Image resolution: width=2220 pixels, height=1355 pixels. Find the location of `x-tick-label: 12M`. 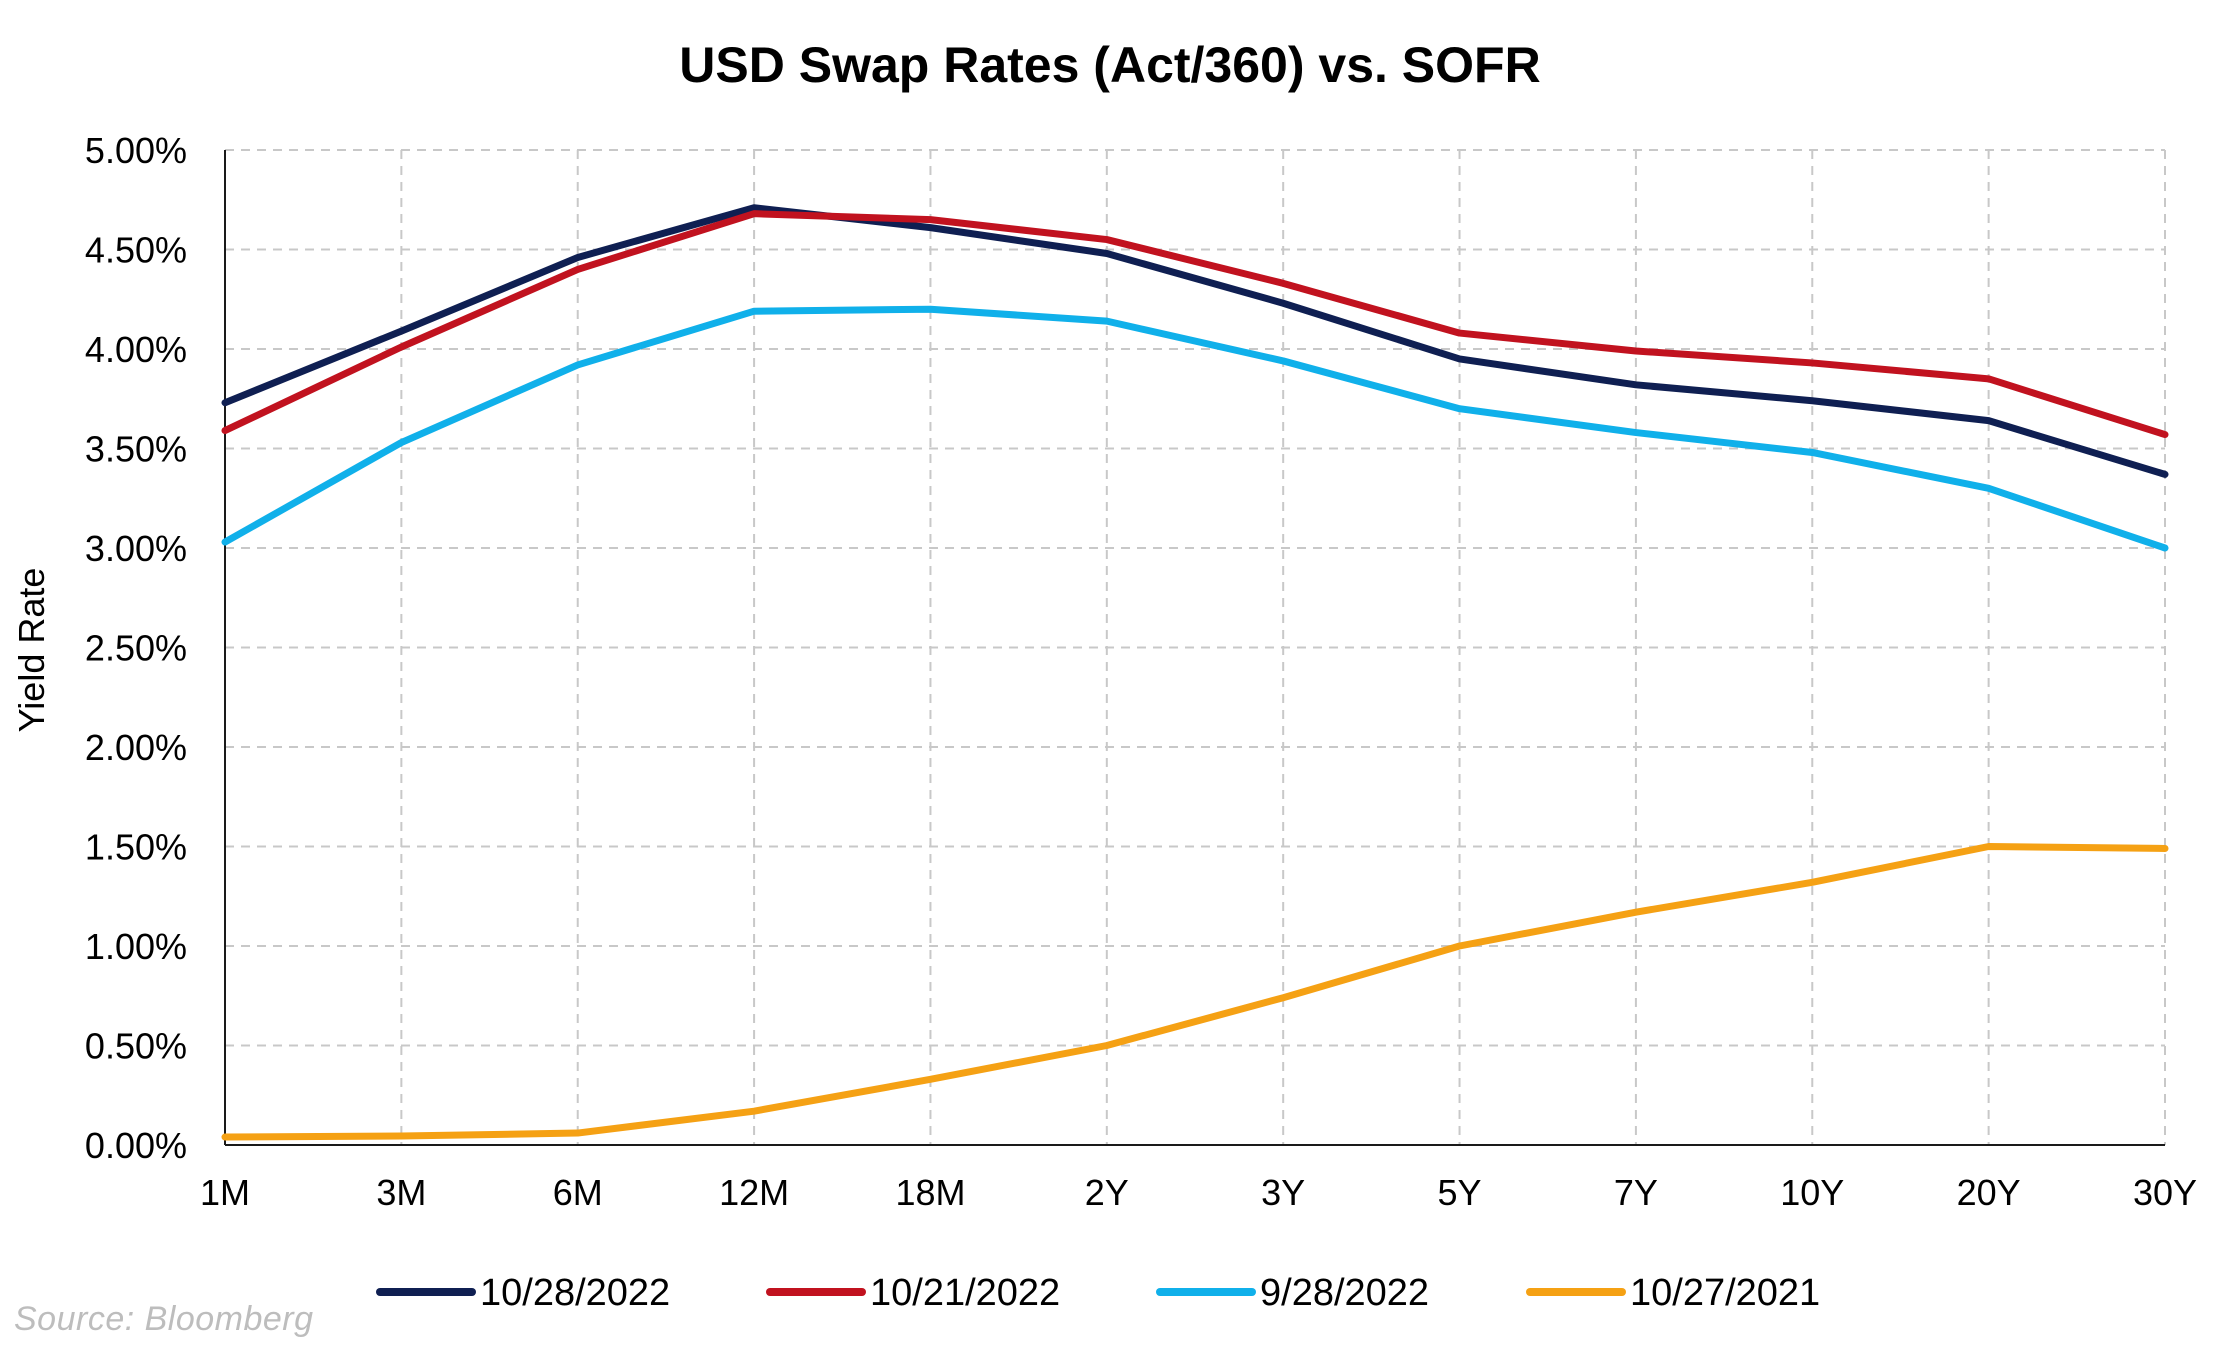

x-tick-label: 12M is located at coordinates (754, 1192).